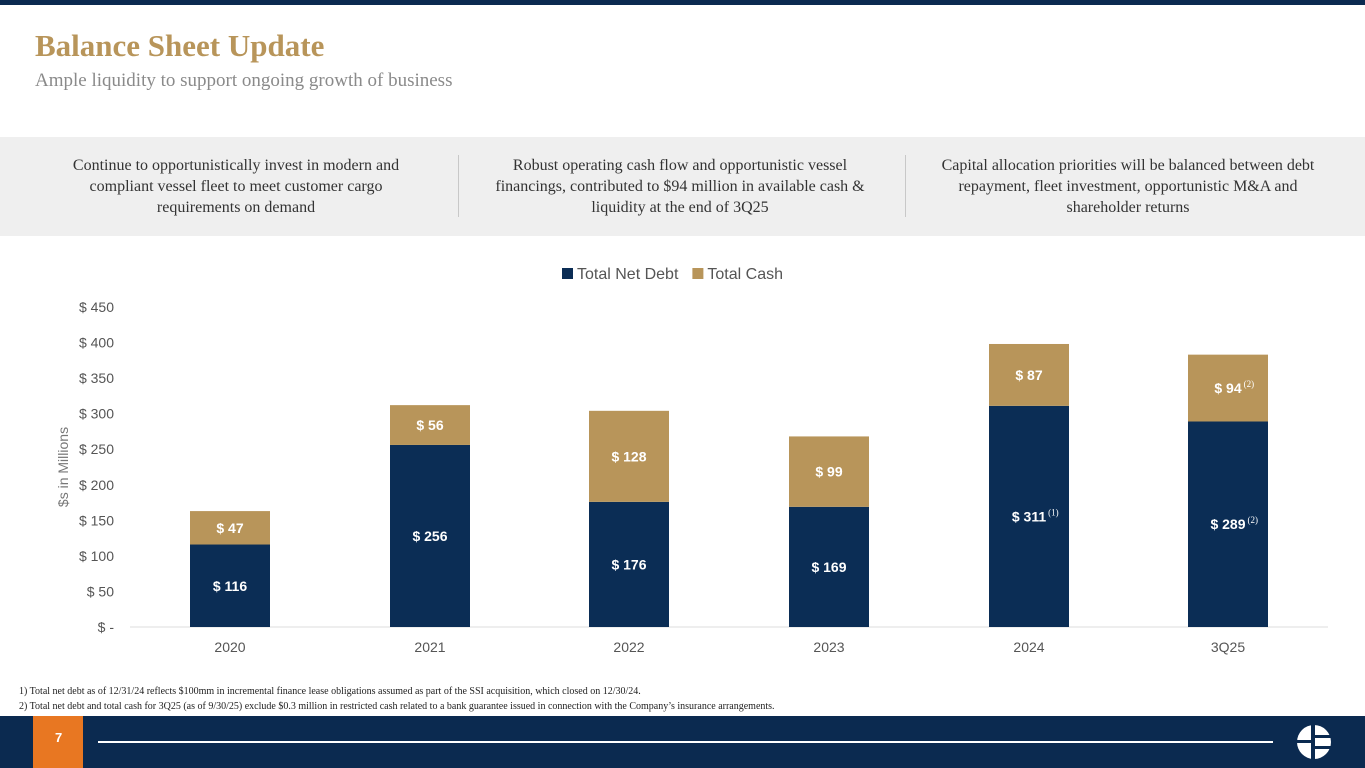  Describe the element at coordinates (229, 647) in the screenshot. I see `x-tick-label: 2020` at that location.